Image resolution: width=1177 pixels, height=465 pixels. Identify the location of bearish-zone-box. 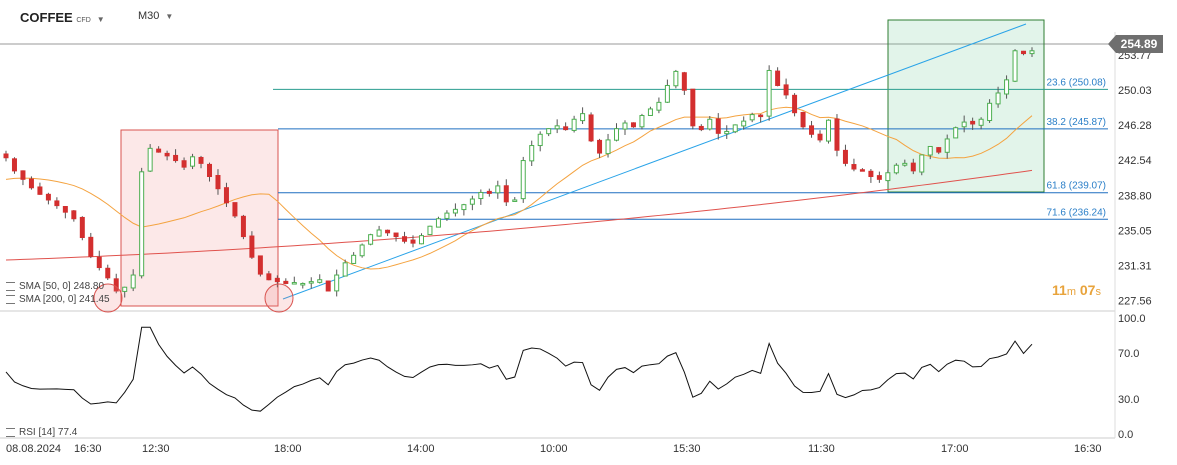
(199, 218).